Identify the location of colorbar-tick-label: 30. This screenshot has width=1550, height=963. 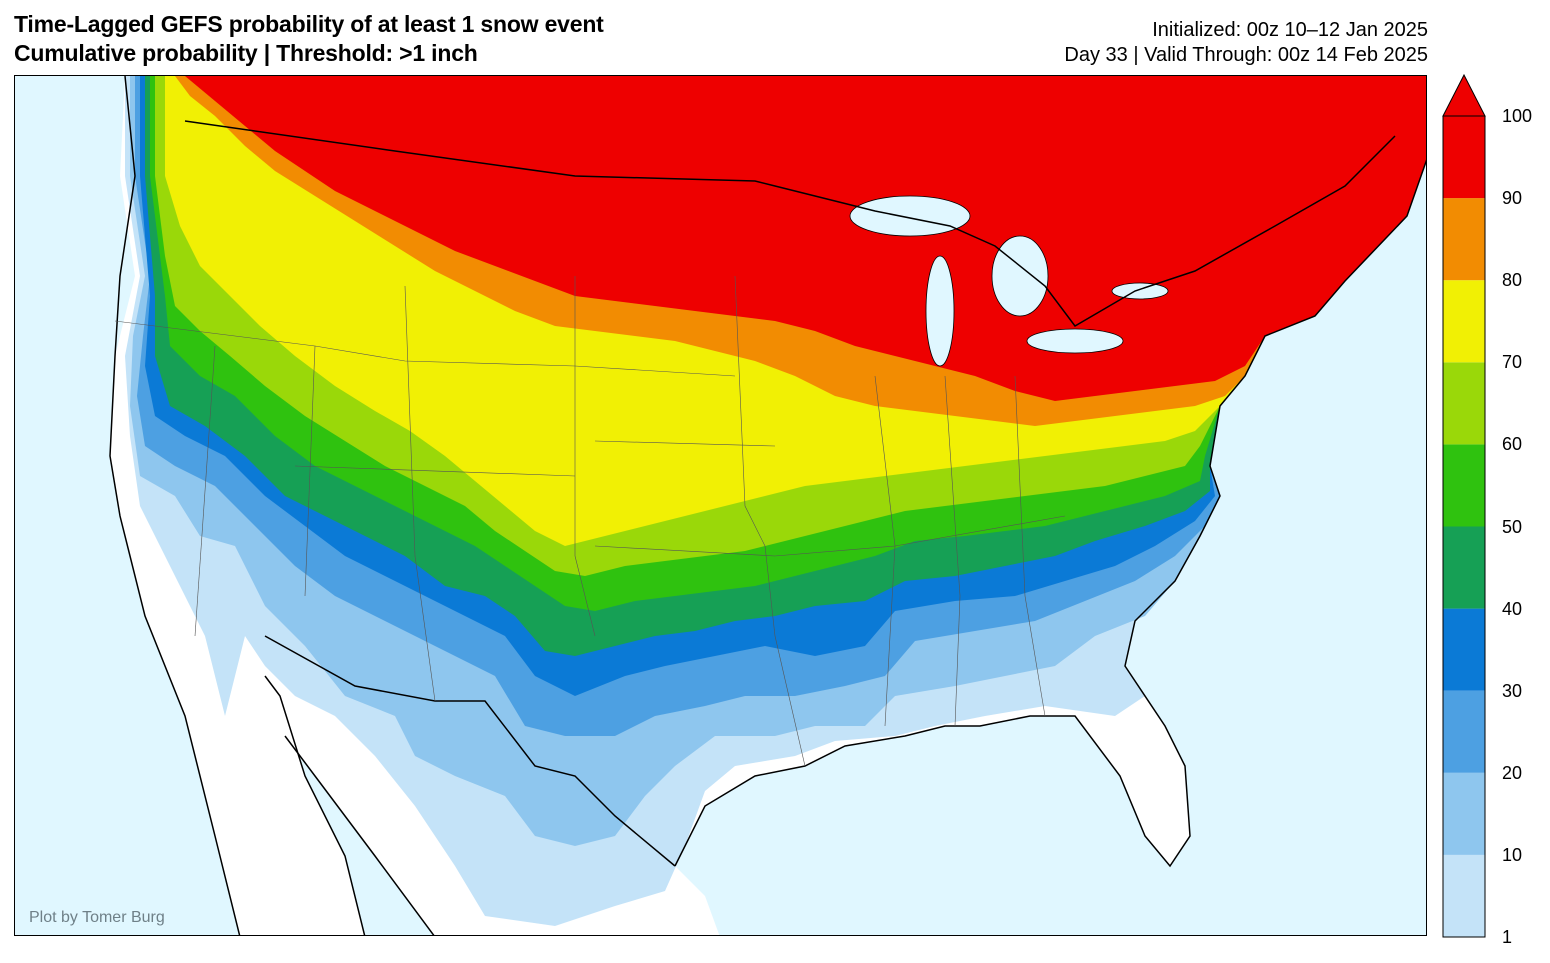
(1512, 690).